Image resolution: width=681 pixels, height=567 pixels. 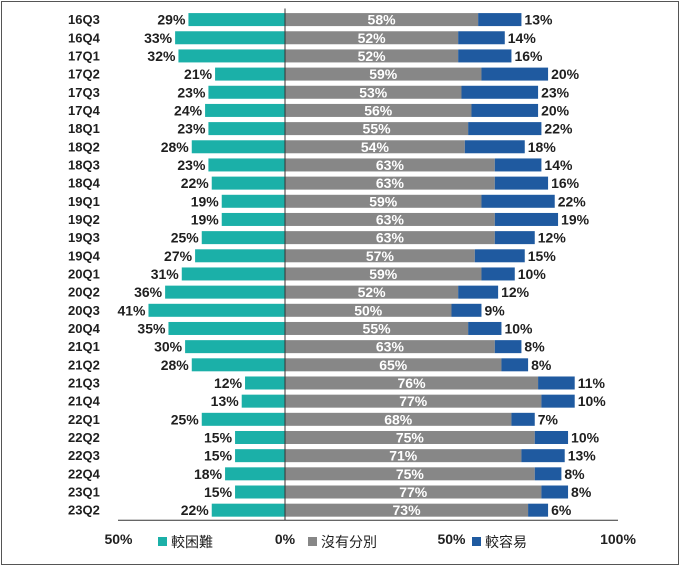 What do you see at coordinates (84, 19) in the screenshot?
I see `category-label: 16Q3` at bounding box center [84, 19].